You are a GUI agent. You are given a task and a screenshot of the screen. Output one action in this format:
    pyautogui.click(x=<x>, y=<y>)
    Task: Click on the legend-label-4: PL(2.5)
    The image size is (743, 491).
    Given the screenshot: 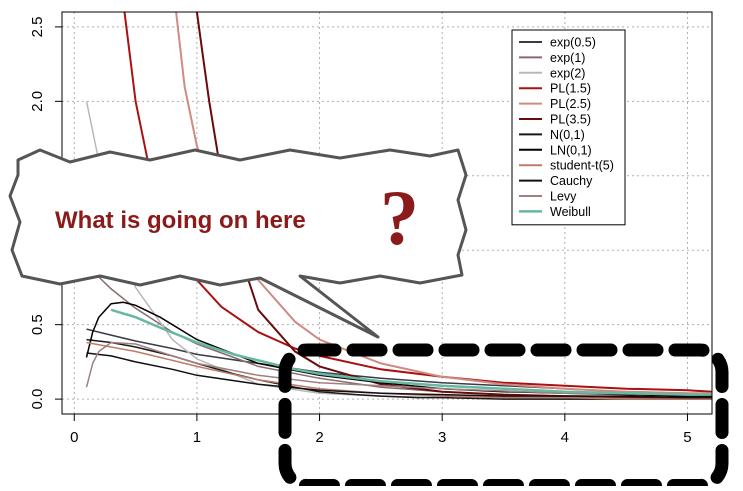 What is the action you would take?
    pyautogui.click(x=570, y=104)
    